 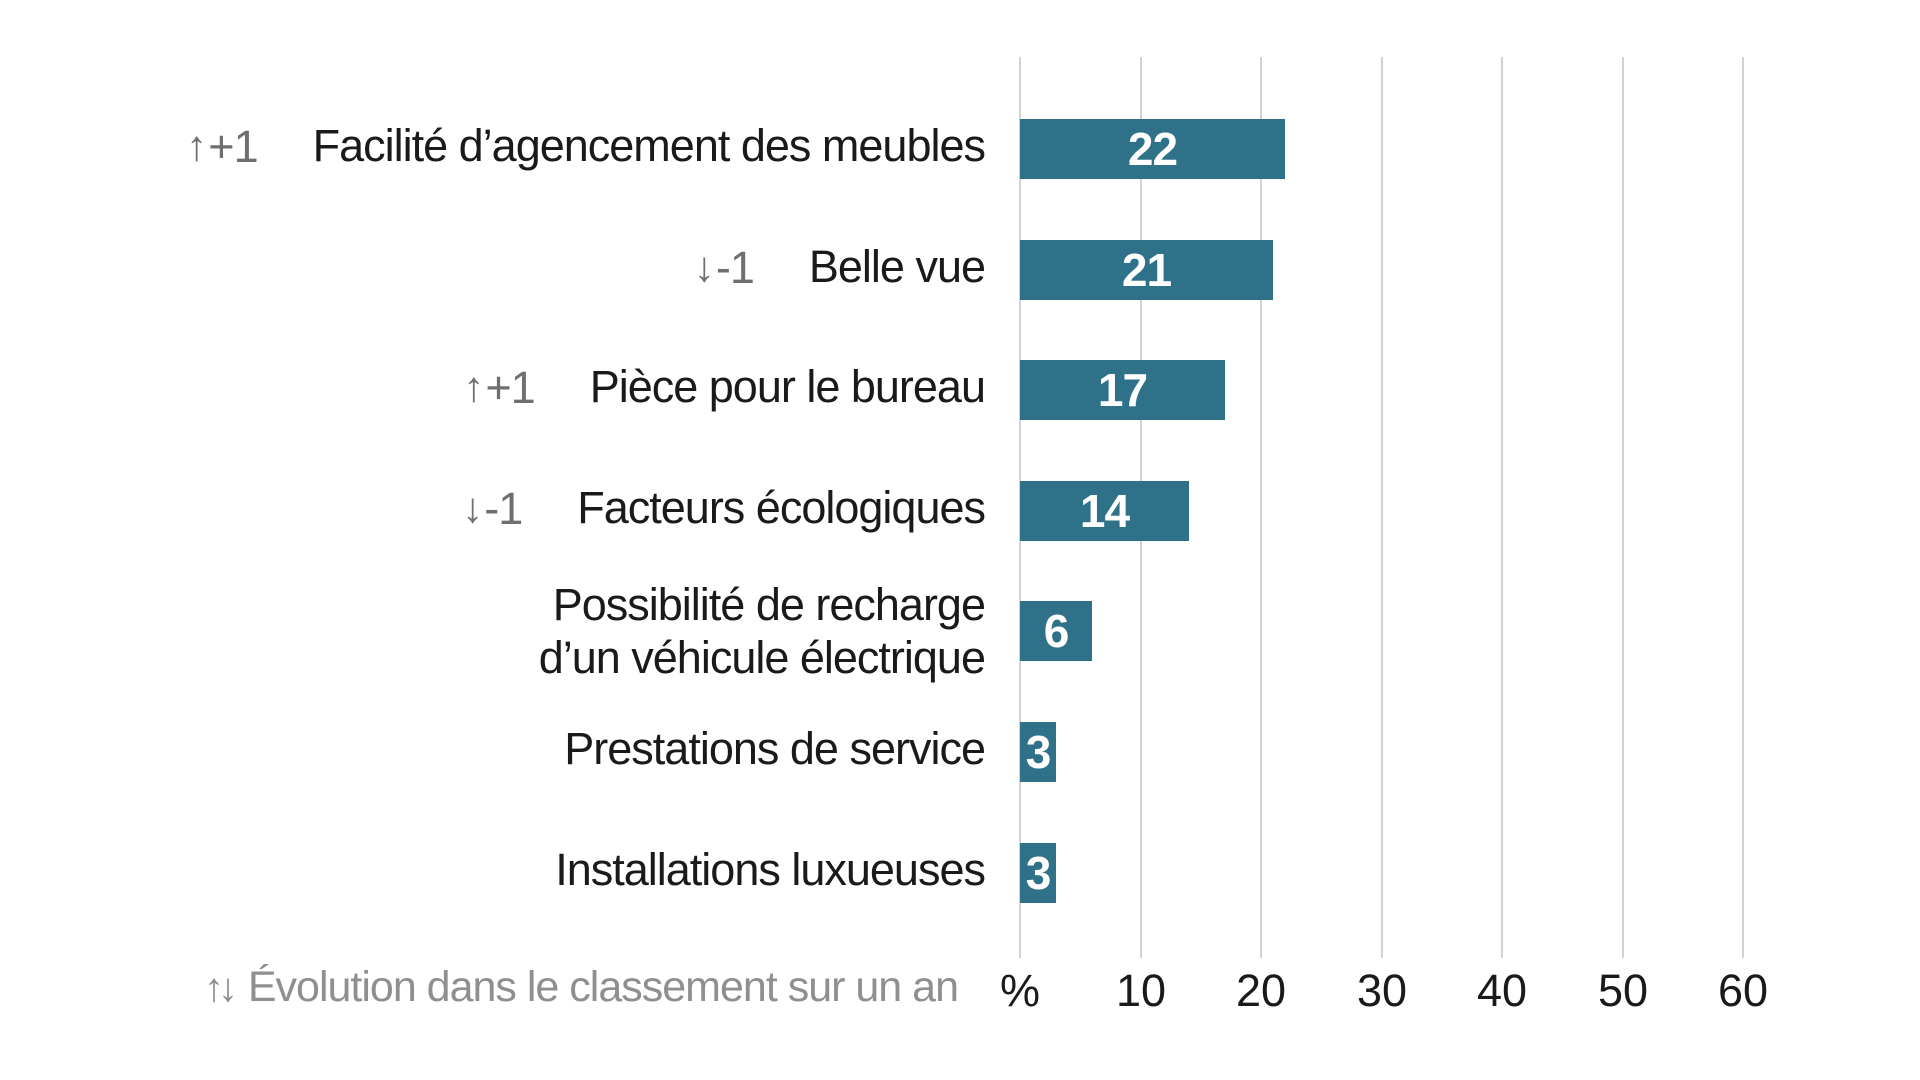 What do you see at coordinates (1502, 990) in the screenshot?
I see `x-tick-label-40: 40` at bounding box center [1502, 990].